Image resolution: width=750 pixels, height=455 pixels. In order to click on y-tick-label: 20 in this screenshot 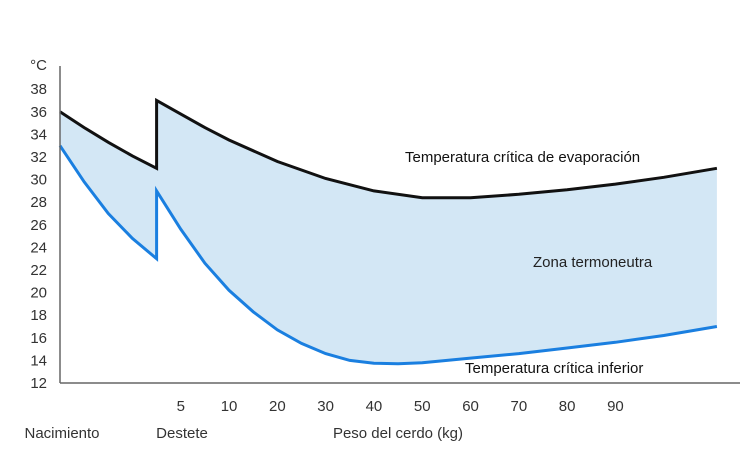, I will do `click(38, 293)`.